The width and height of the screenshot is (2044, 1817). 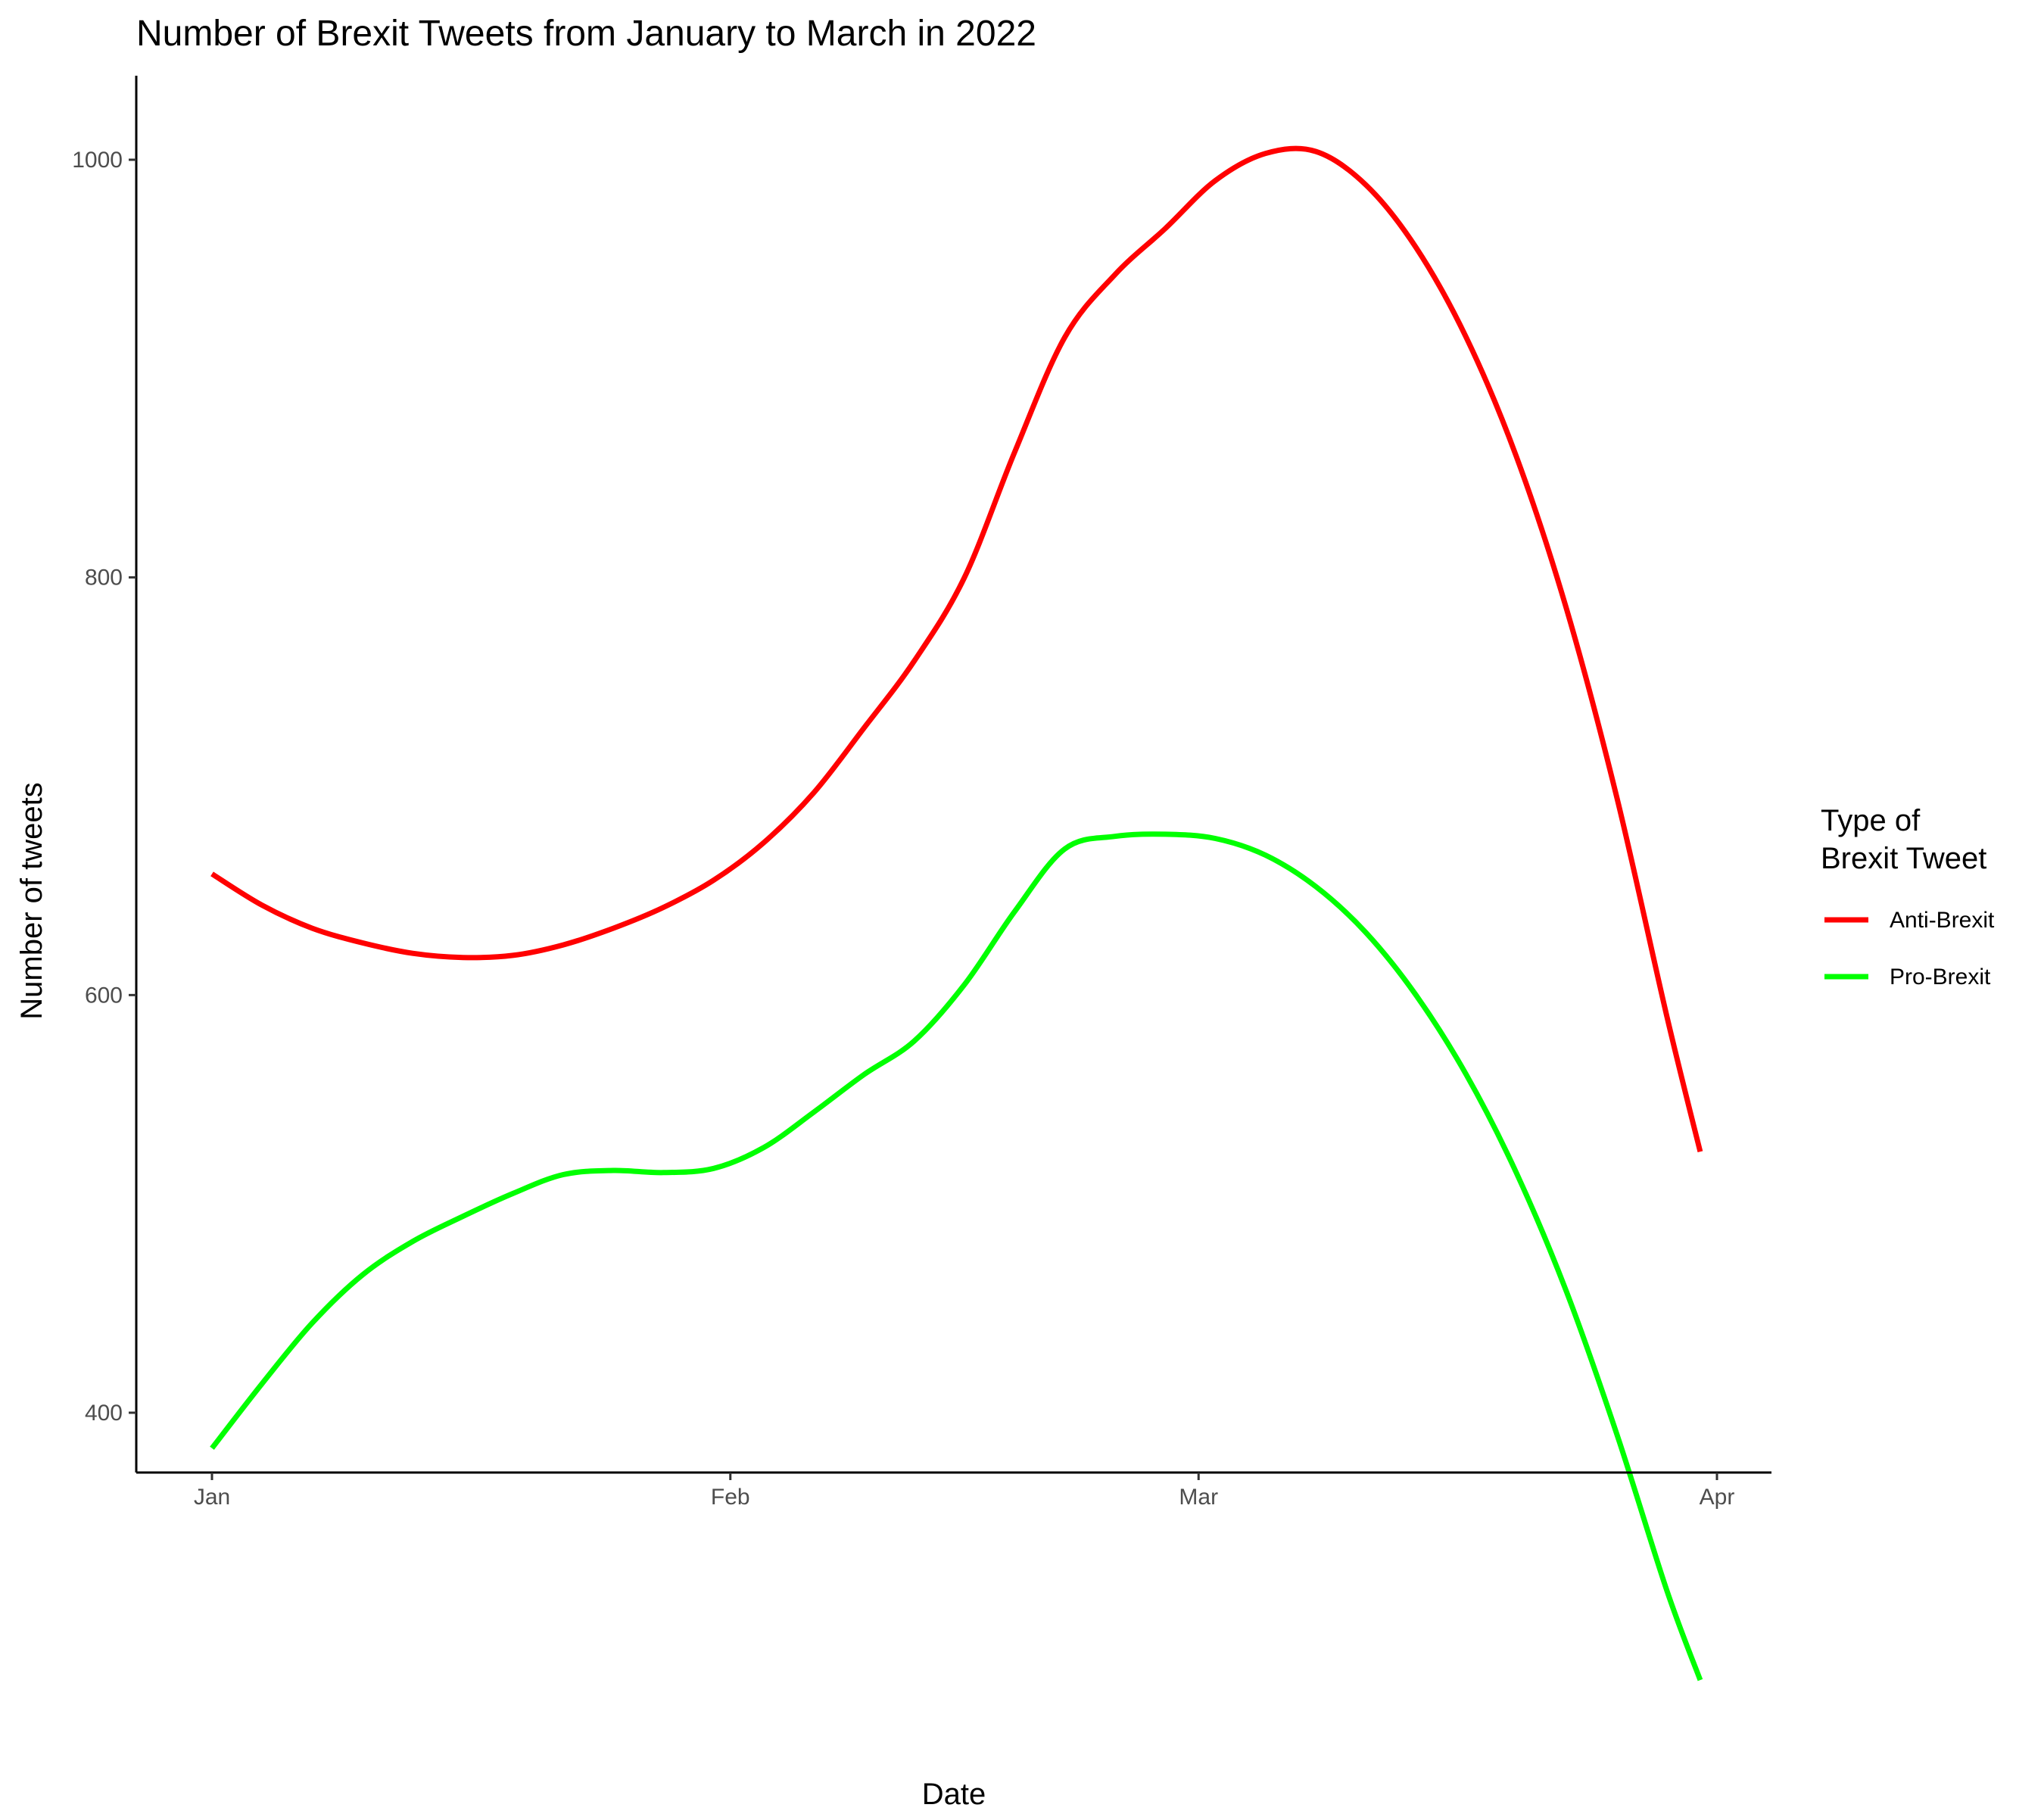 What do you see at coordinates (104, 787) in the screenshot?
I see `y-axis-ticks: 400 600 800 1000` at bounding box center [104, 787].